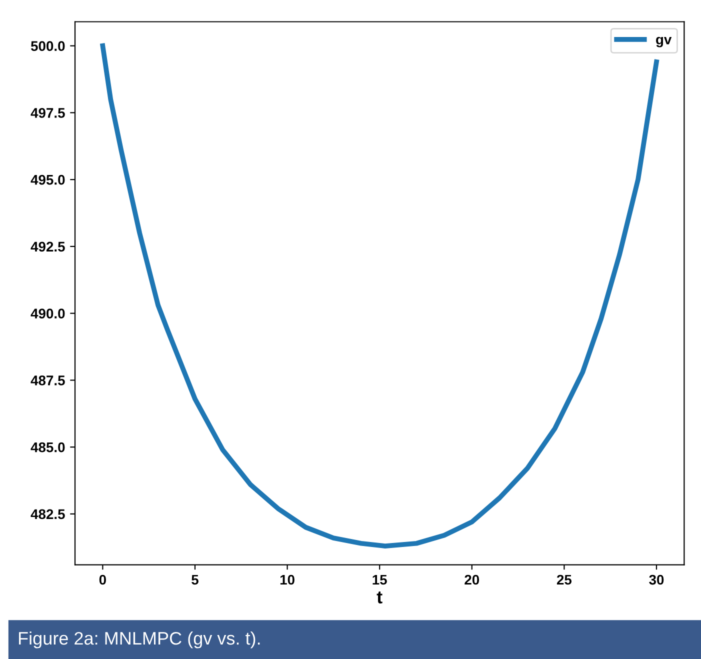  What do you see at coordinates (47, 447) in the screenshot?
I see `y-tick-label: 485.0` at bounding box center [47, 447].